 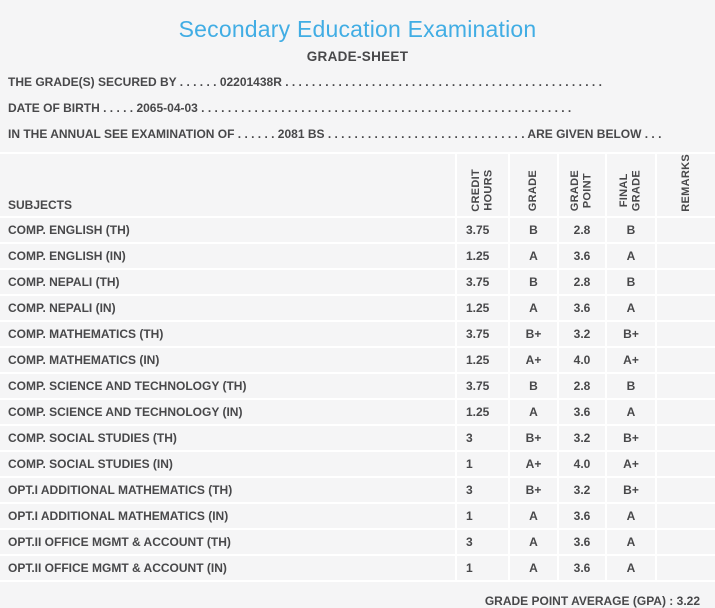 What do you see at coordinates (250, 82) in the screenshot?
I see `symbol-number-value: 02201438R` at bounding box center [250, 82].